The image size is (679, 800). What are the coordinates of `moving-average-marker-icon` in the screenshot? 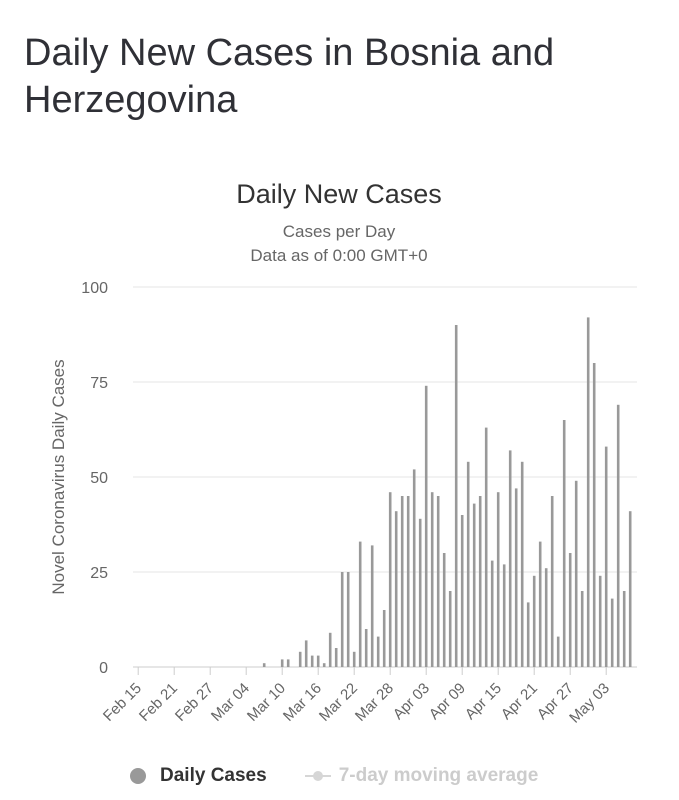 It's located at (317, 776).